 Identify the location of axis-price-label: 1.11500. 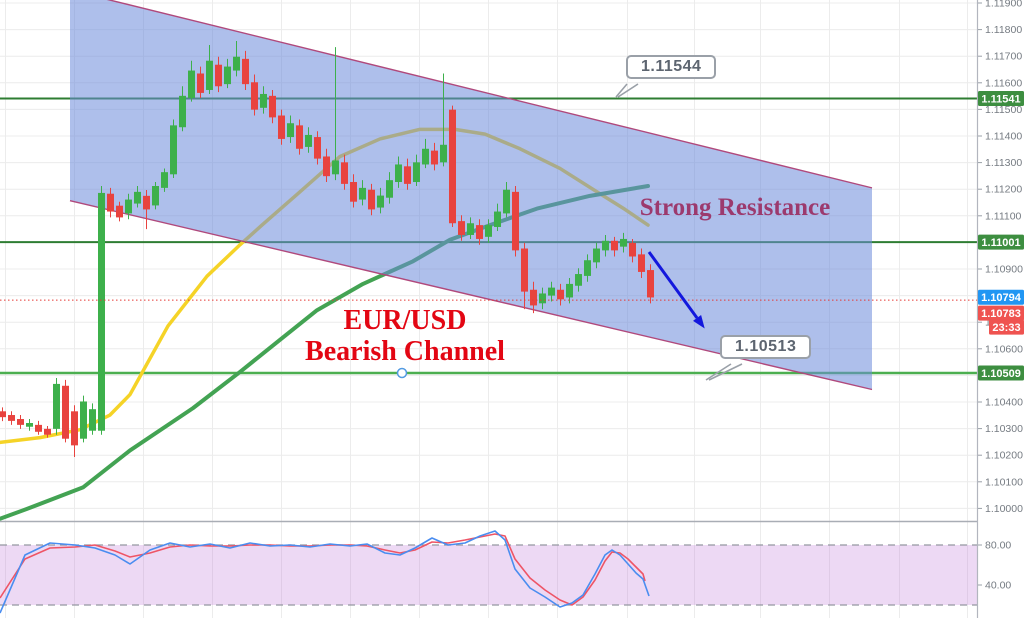
(1003, 110).